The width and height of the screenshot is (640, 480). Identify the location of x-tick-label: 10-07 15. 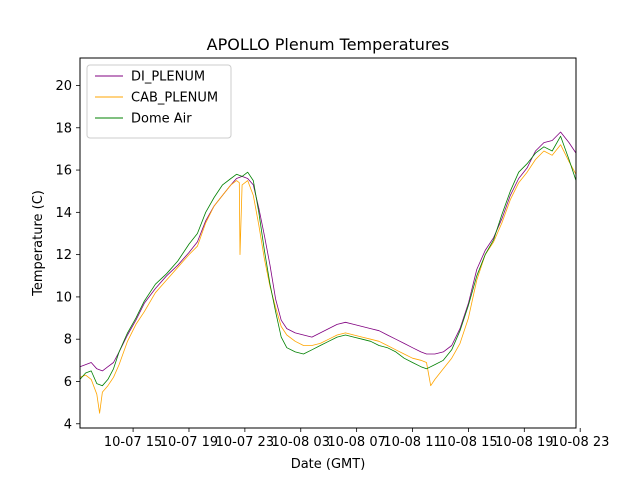
(133, 442).